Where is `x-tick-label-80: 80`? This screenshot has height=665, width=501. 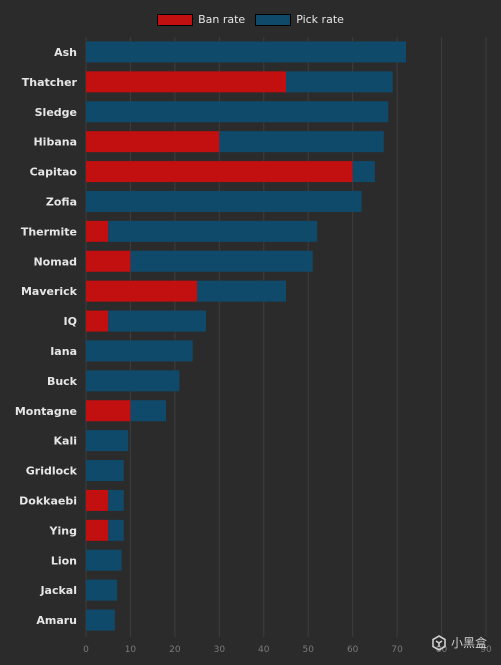
x-tick-label-80: 80 is located at coordinates (442, 650).